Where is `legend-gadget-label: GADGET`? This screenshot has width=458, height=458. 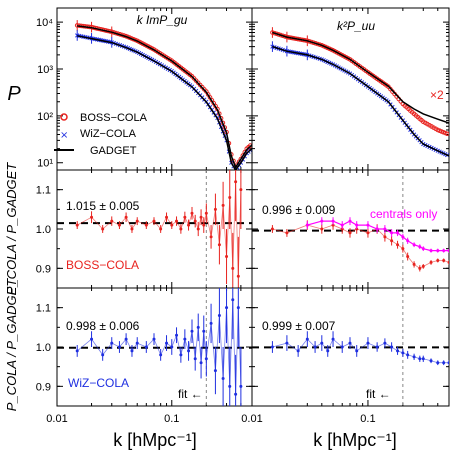
legend-gadget-label: GADGET is located at coordinates (113, 151).